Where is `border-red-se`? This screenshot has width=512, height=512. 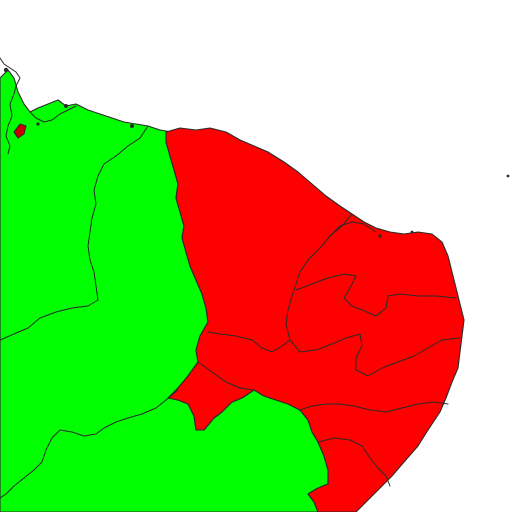 border-red-se is located at coordinates (354, 462).